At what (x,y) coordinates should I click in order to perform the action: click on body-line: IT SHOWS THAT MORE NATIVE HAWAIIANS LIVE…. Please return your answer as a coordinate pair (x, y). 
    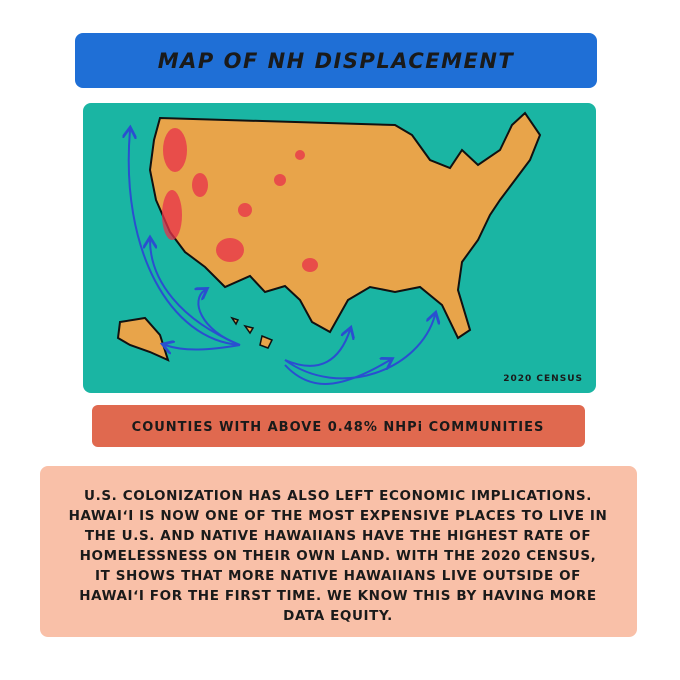
    Looking at the image, I should click on (338, 576).